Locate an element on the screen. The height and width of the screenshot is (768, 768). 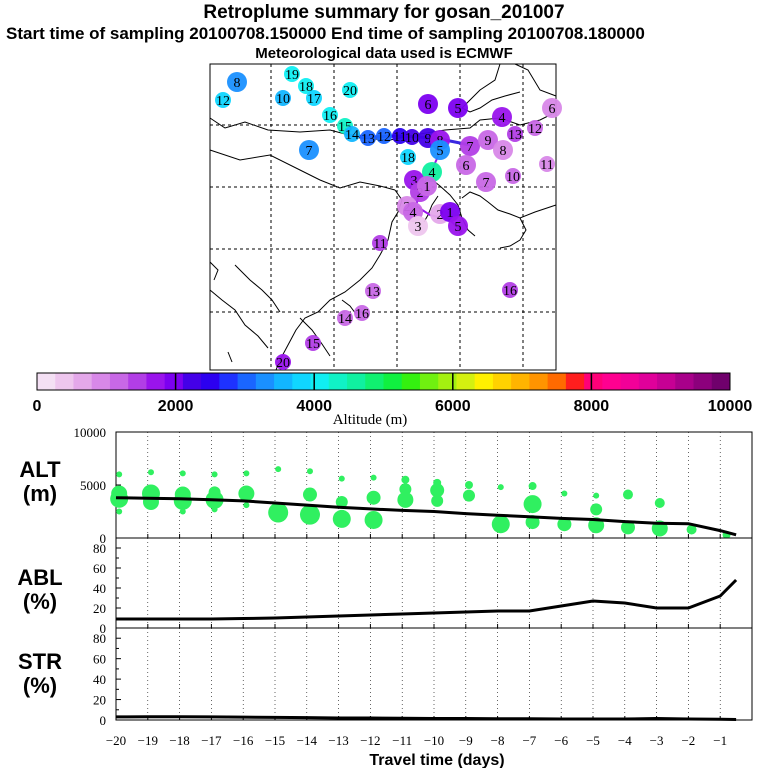
map-marker-label: 10 is located at coordinates (513, 177).